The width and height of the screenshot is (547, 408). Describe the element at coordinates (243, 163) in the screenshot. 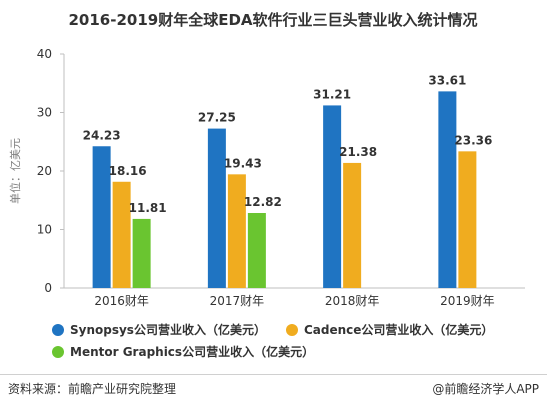

I see `data-label: 19.43` at that location.